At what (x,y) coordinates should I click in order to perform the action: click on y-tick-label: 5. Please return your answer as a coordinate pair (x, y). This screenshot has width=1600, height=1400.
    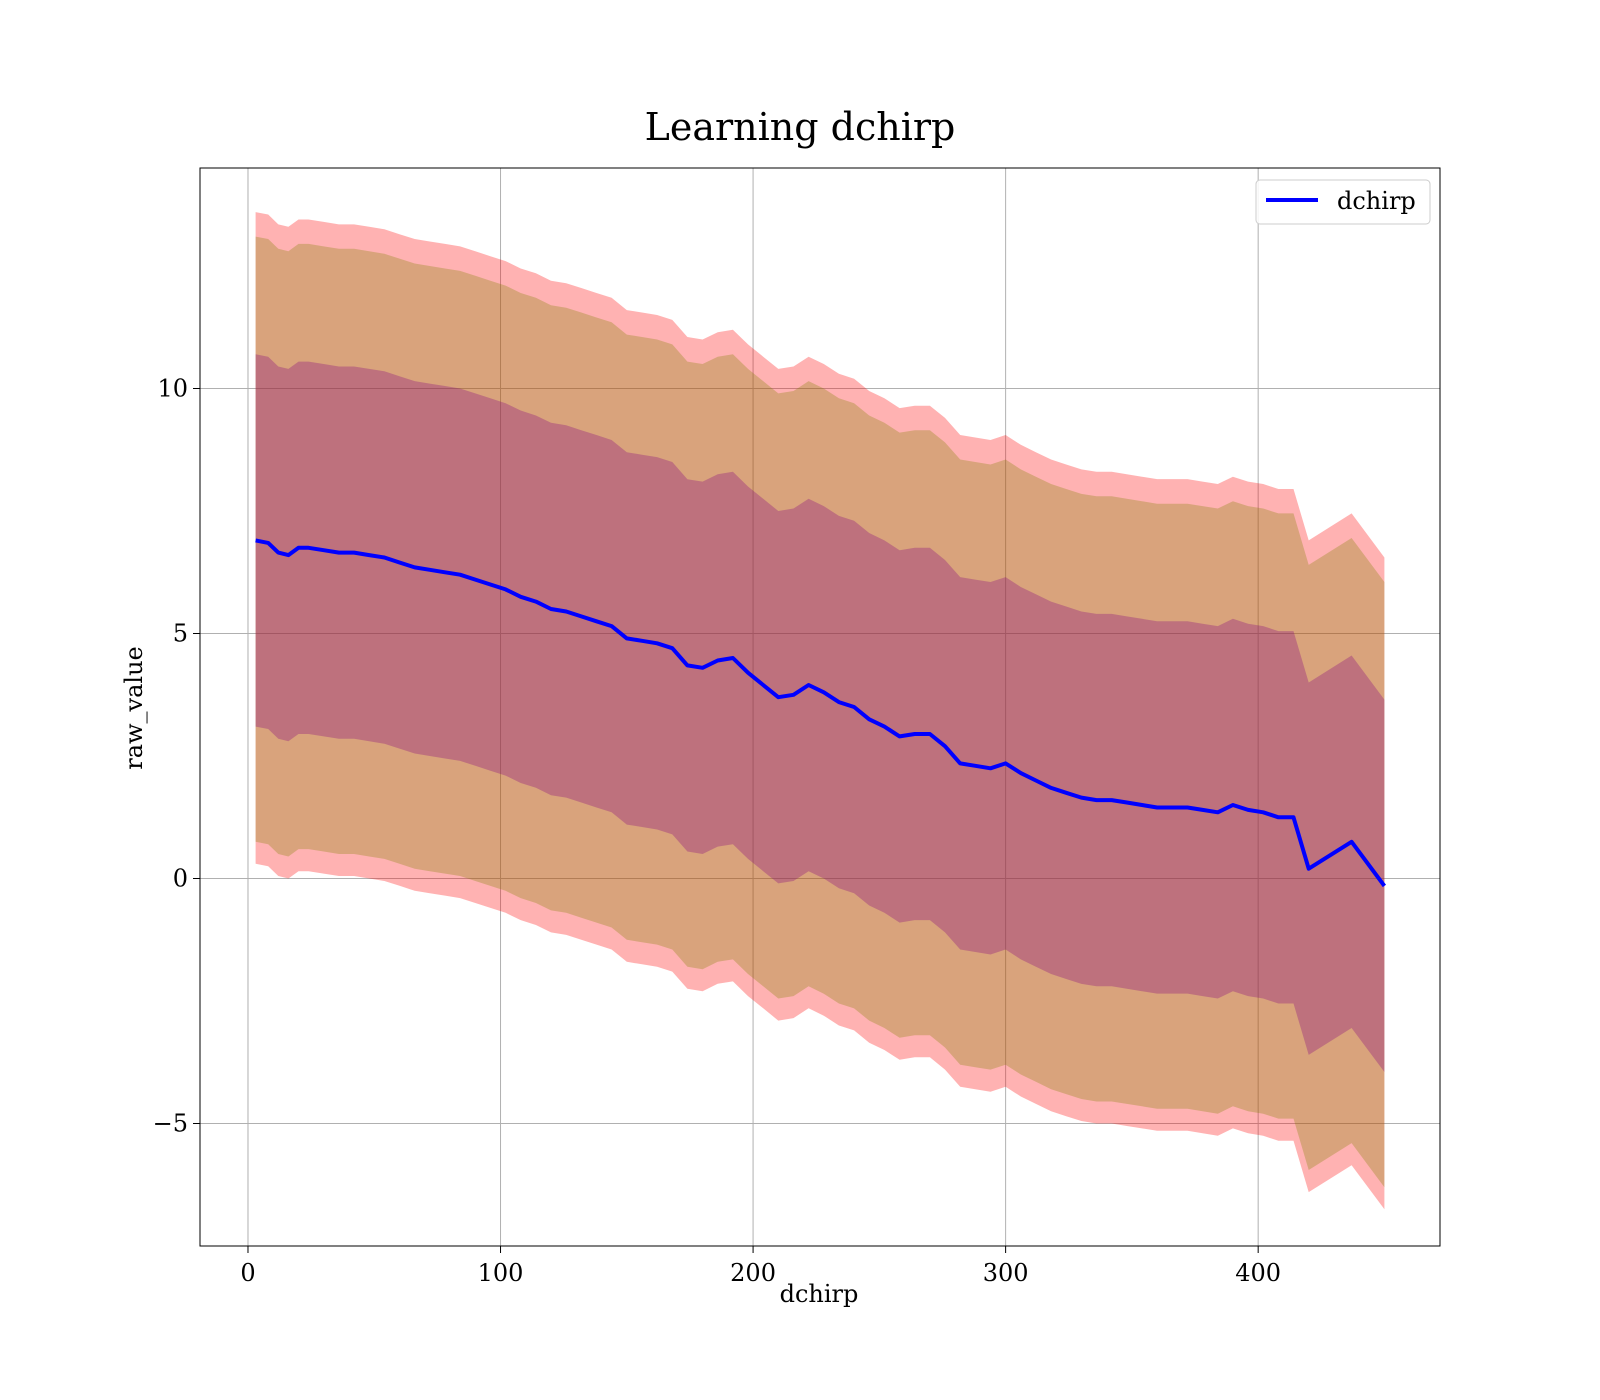
    Looking at the image, I should click on (180, 634).